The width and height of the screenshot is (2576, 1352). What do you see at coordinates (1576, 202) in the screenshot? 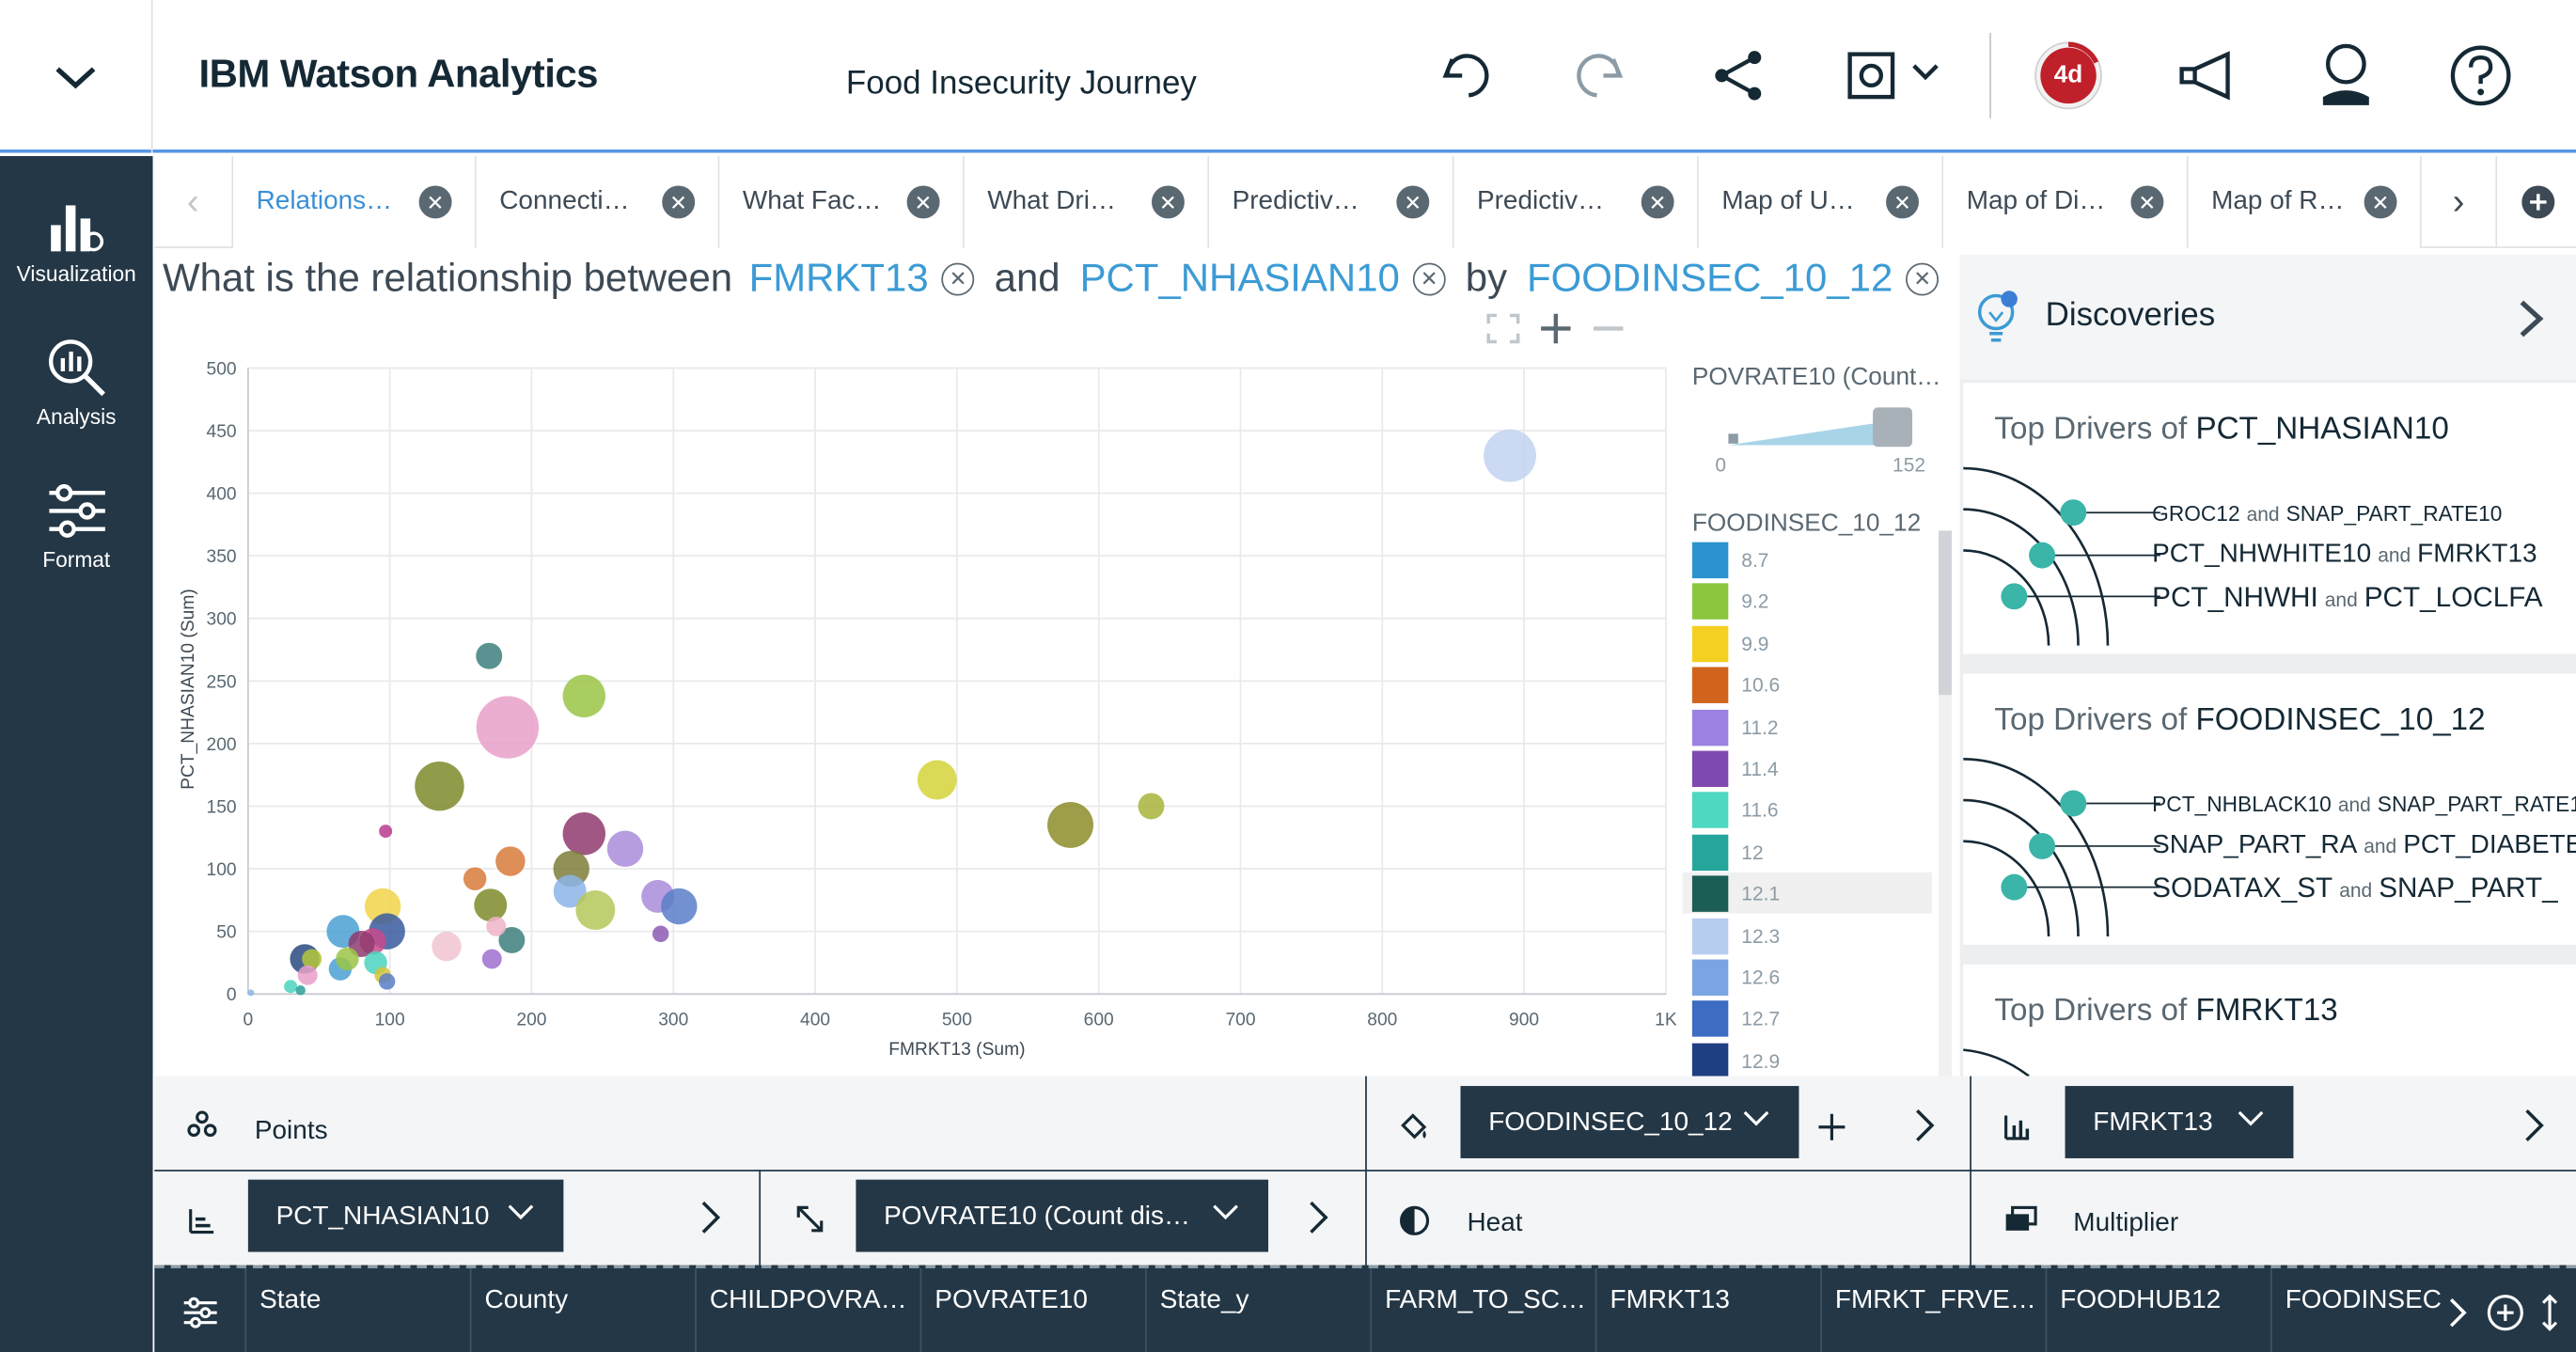
I see `tab-predictive-2: Predictiv… ✕` at bounding box center [1576, 202].